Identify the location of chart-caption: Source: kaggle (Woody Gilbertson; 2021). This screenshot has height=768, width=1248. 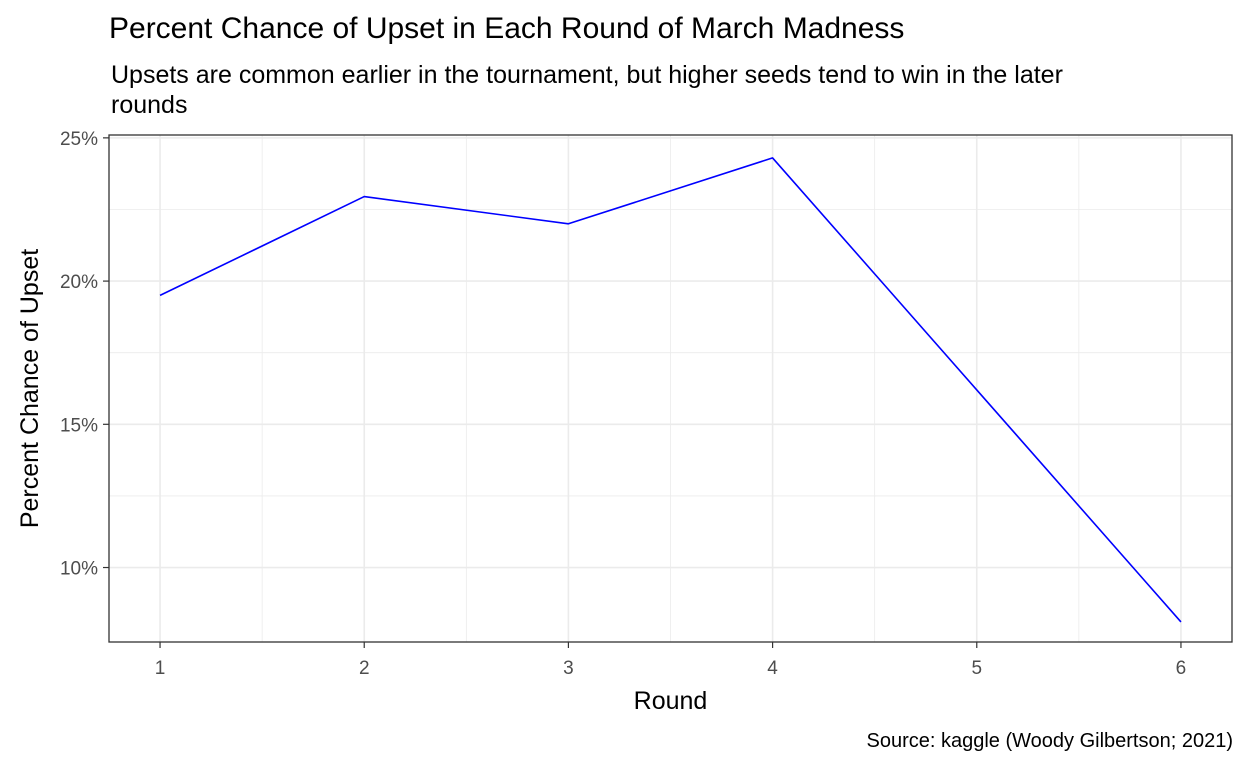
(1050, 741).